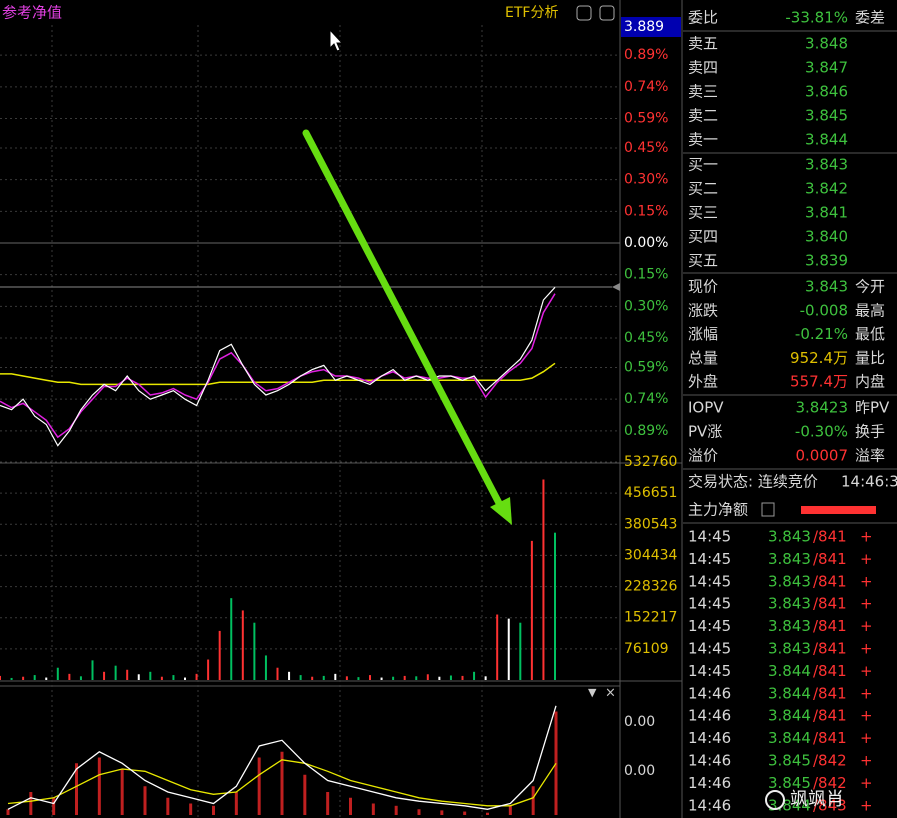 The image size is (897, 818). What do you see at coordinates (278, 366) in the screenshot?
I see `line-nav-line` at bounding box center [278, 366].